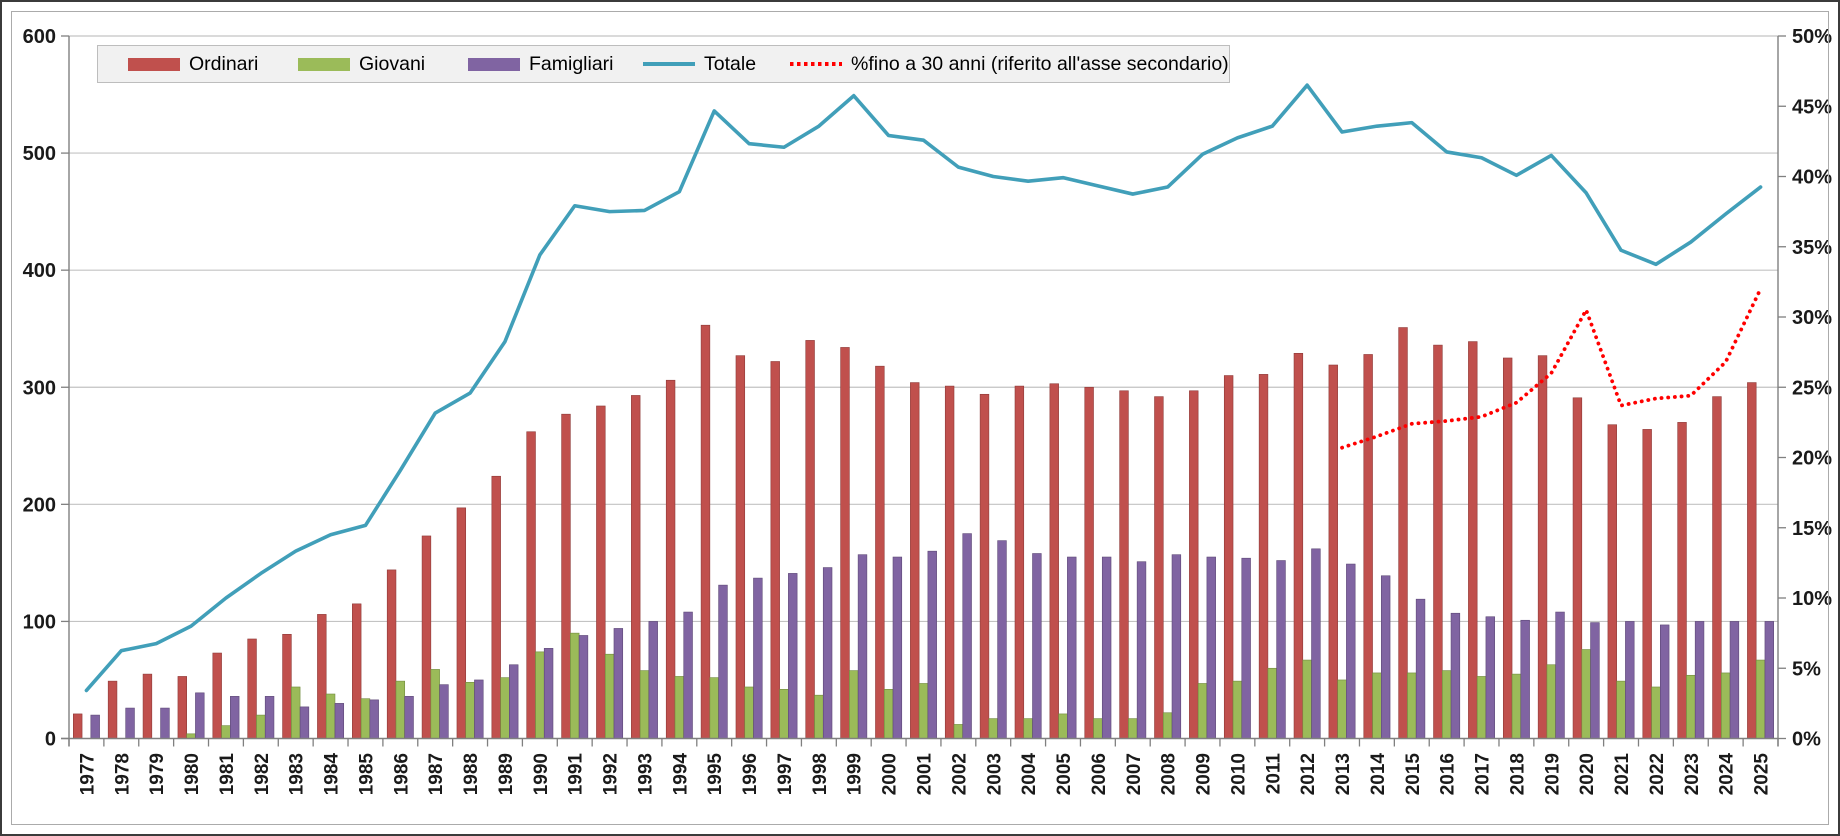 Image resolution: width=1840 pixels, height=836 pixels. Describe the element at coordinates (39, 154) in the screenshot. I see `left-axis-label: 500` at that location.